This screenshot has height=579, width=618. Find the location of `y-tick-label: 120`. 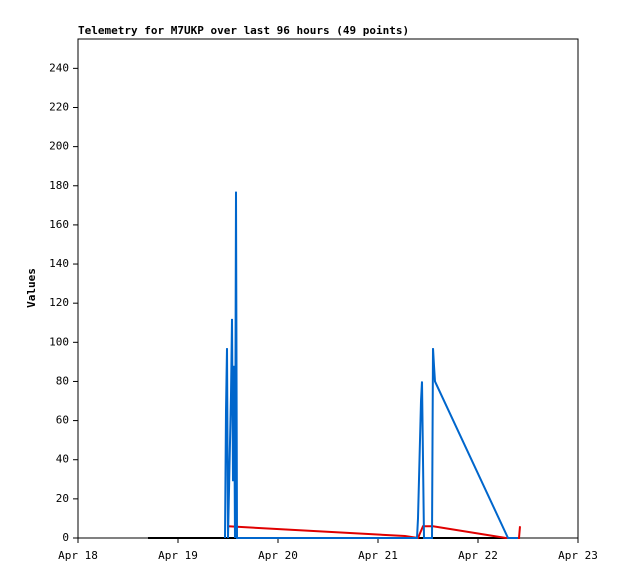

y-tick-label: 120 is located at coordinates (59, 302).